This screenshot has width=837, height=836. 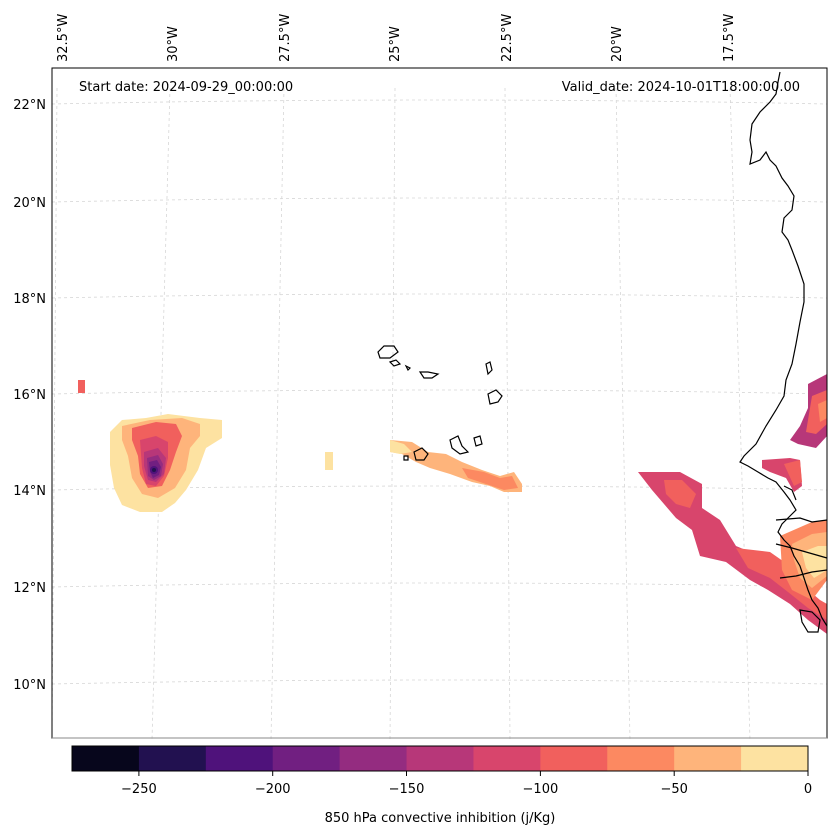 I want to click on colorbar-outline, so click(x=440, y=758).